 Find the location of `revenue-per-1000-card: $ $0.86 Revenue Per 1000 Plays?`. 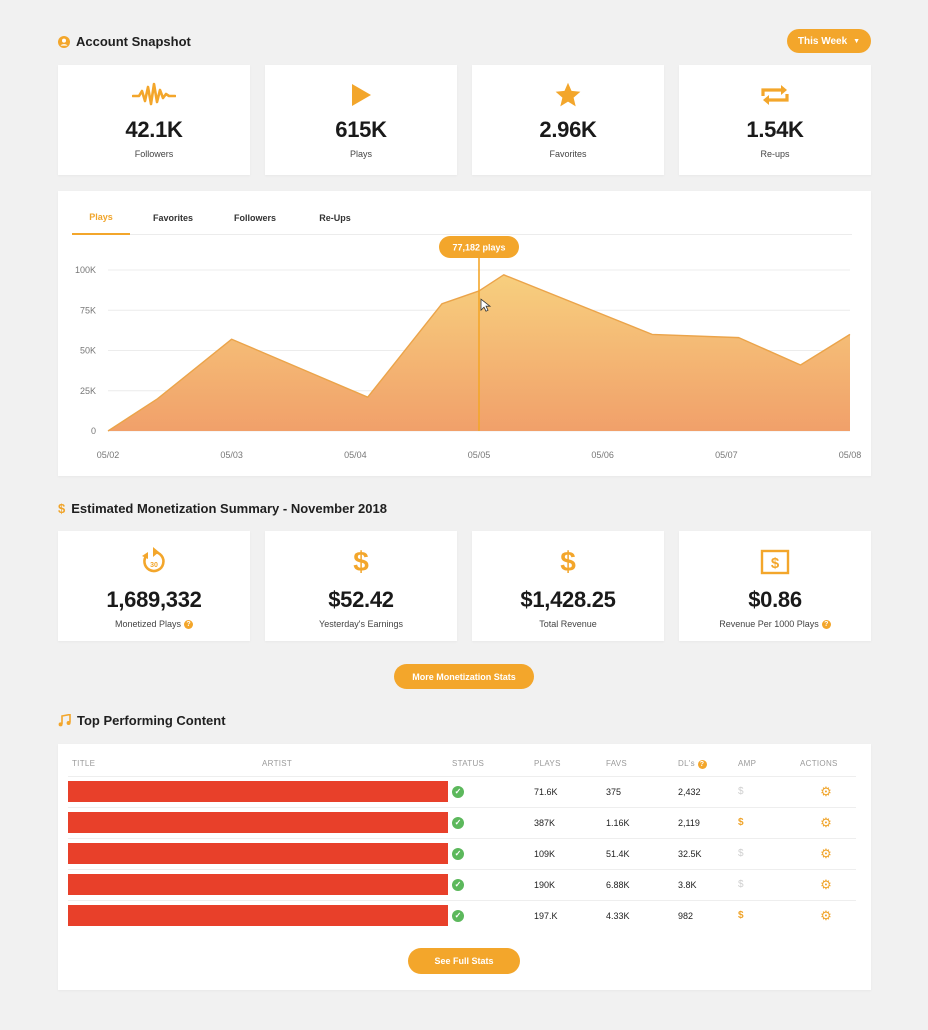

revenue-per-1000-card: $ $0.86 Revenue Per 1000 Plays? is located at coordinates (775, 586).